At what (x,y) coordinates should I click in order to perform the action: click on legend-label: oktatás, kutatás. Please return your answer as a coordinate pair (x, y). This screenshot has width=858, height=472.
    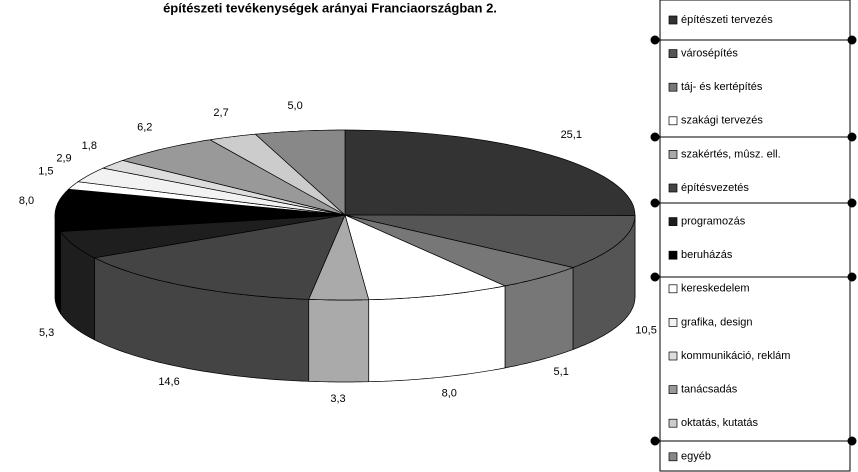
    Looking at the image, I should click on (720, 423).